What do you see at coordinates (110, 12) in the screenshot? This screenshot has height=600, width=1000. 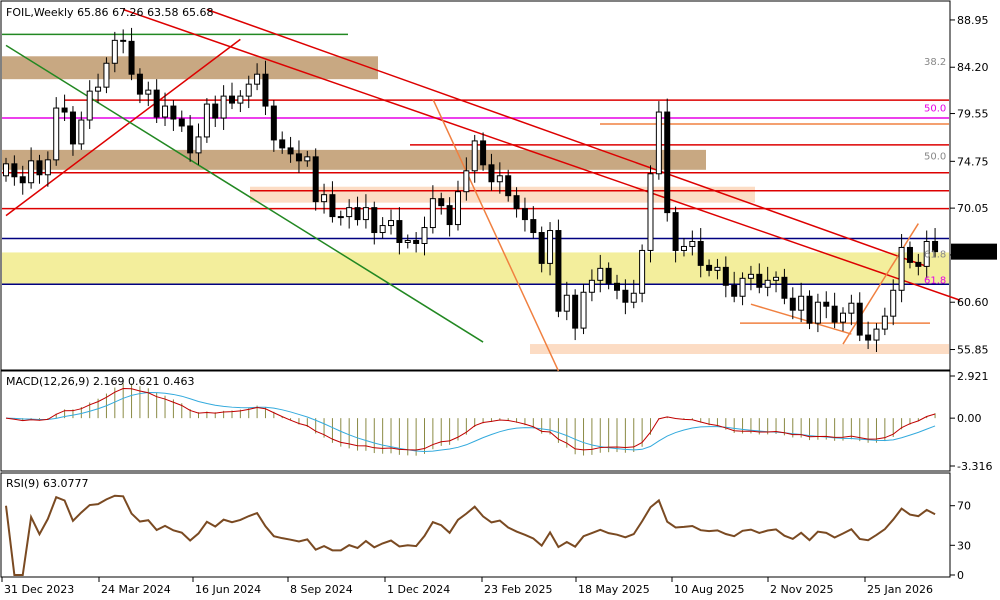 I see `chart-title: FOIL,Weekly 65.86 67.26 63.58 65.68` at bounding box center [110, 12].